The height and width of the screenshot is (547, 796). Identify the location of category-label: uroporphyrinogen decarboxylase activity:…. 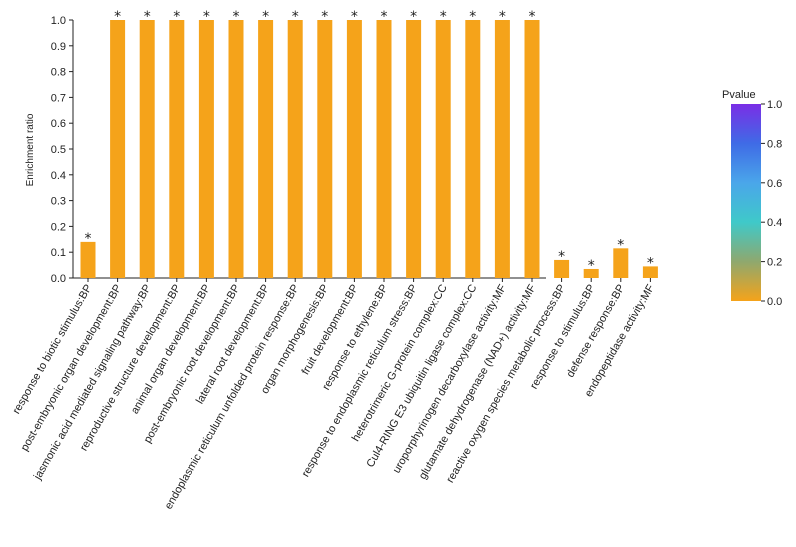
(450, 378).